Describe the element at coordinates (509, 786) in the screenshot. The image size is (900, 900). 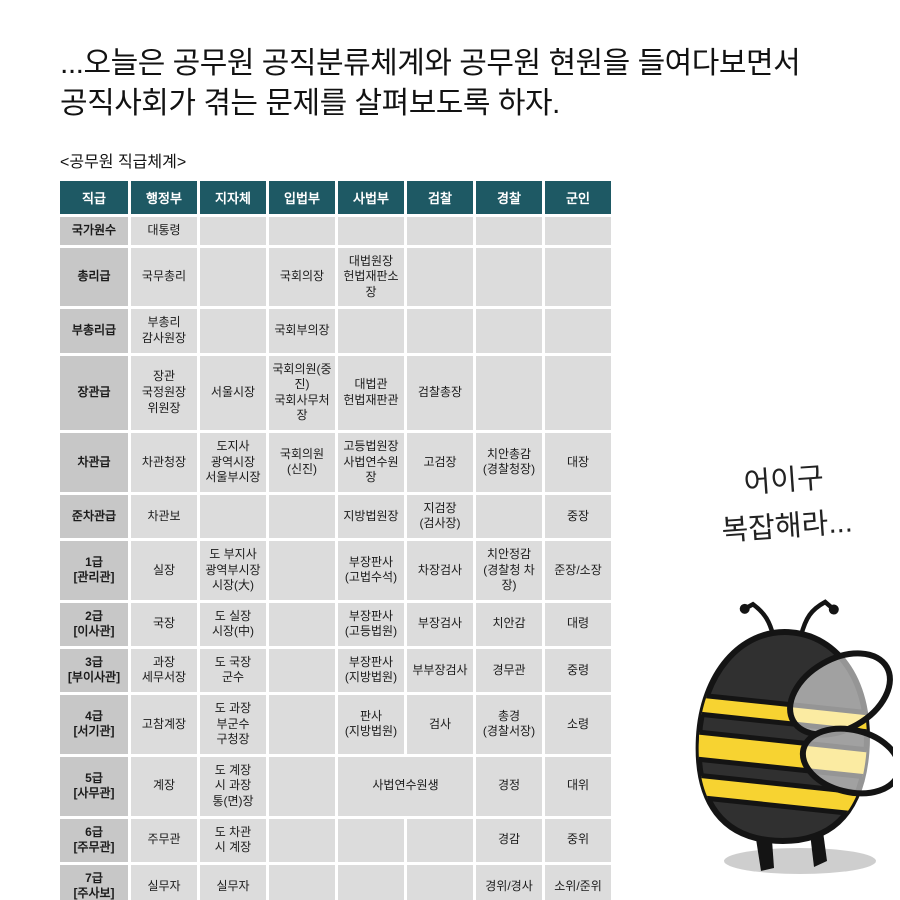
I see `data-cell: 경정` at that location.